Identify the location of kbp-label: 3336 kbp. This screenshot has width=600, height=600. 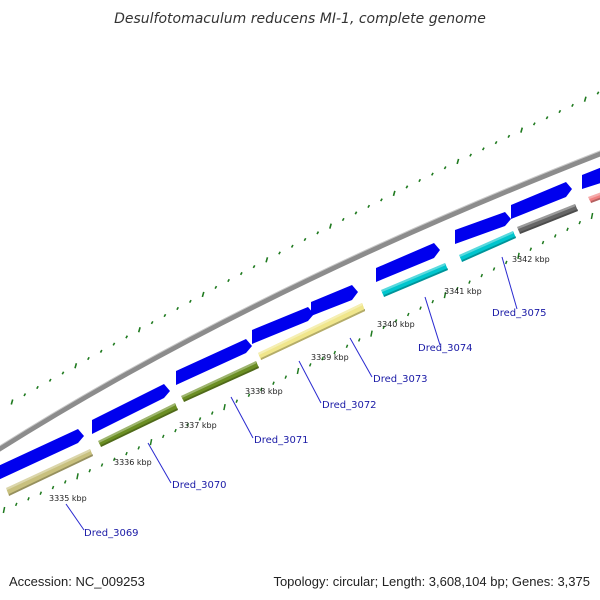
(133, 462).